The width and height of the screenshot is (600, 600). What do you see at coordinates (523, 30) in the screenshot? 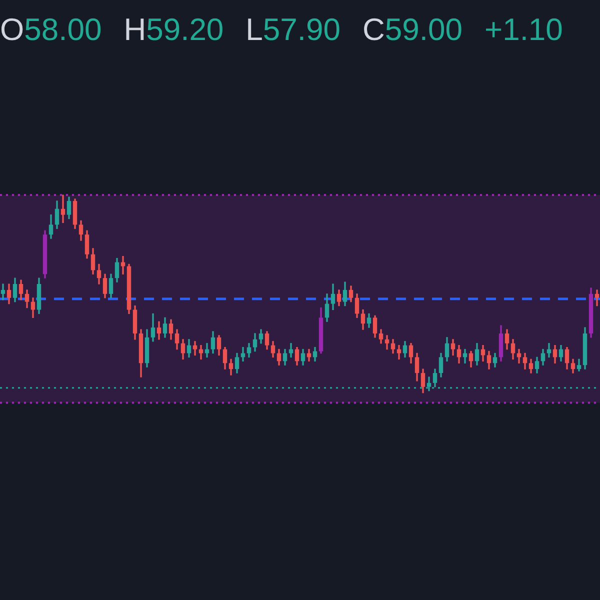
I see `text: +1.10` at bounding box center [523, 30].